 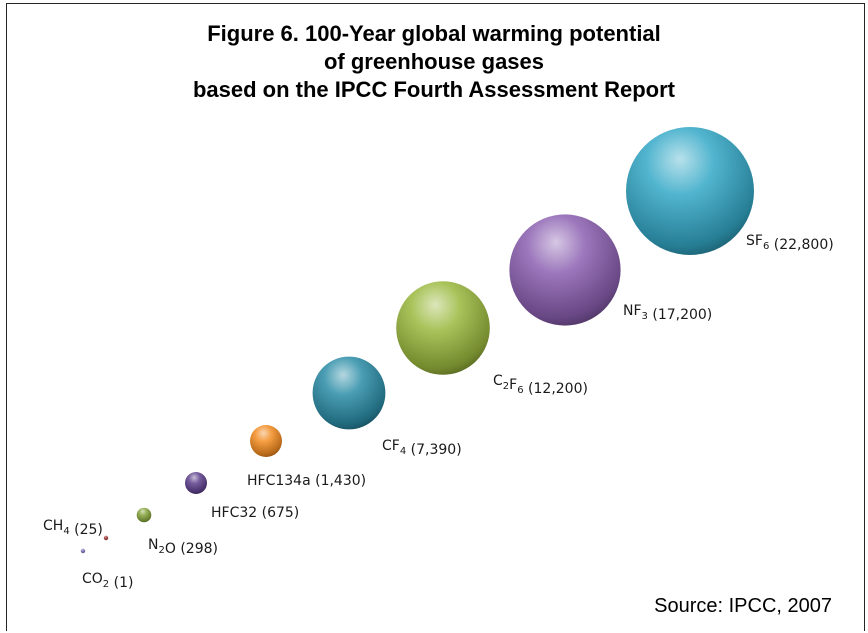 What do you see at coordinates (107, 581) in the screenshot?
I see `bubble-label-0: CO2 (1)` at bounding box center [107, 581].